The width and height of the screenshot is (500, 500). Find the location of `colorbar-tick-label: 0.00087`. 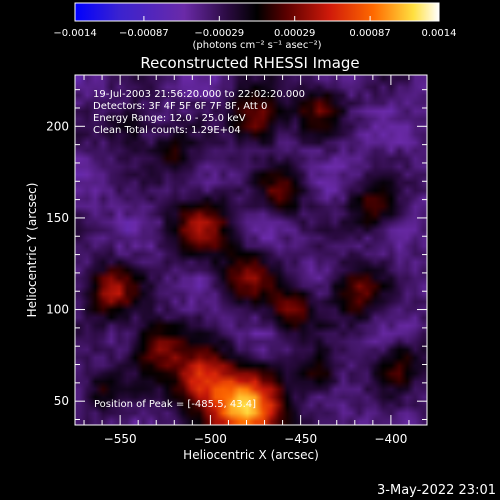

colorbar-tick-label: 0.00087 is located at coordinates (369, 33).